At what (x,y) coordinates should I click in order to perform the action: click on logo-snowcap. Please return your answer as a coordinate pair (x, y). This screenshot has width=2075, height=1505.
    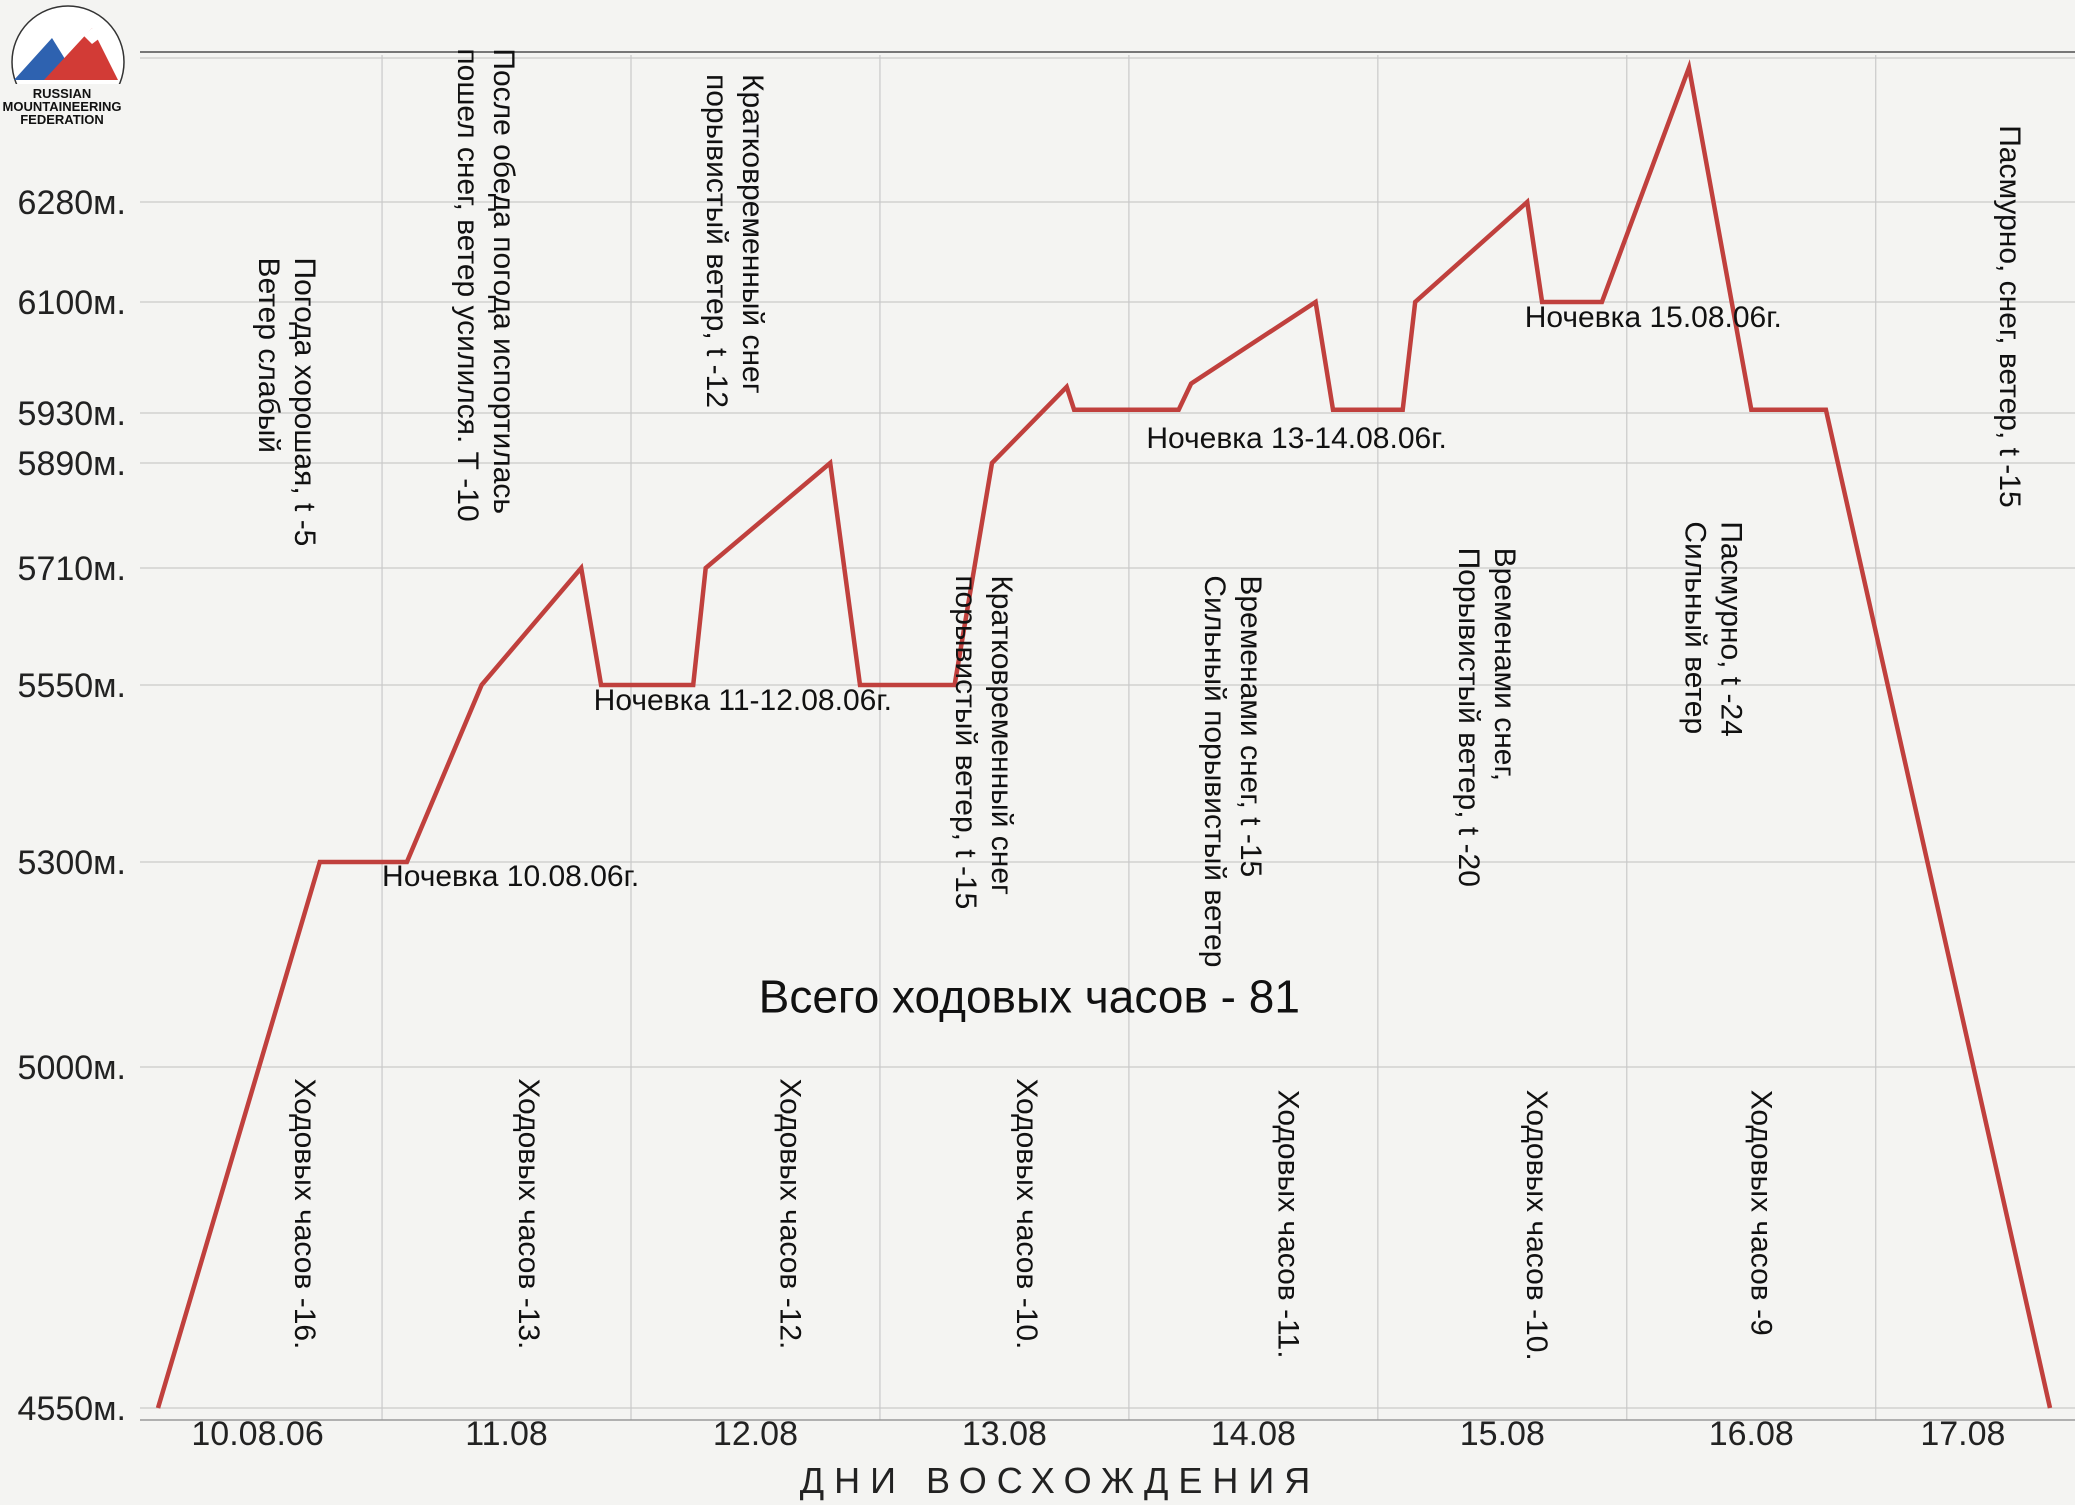
    Looking at the image, I should click on (92, 36).